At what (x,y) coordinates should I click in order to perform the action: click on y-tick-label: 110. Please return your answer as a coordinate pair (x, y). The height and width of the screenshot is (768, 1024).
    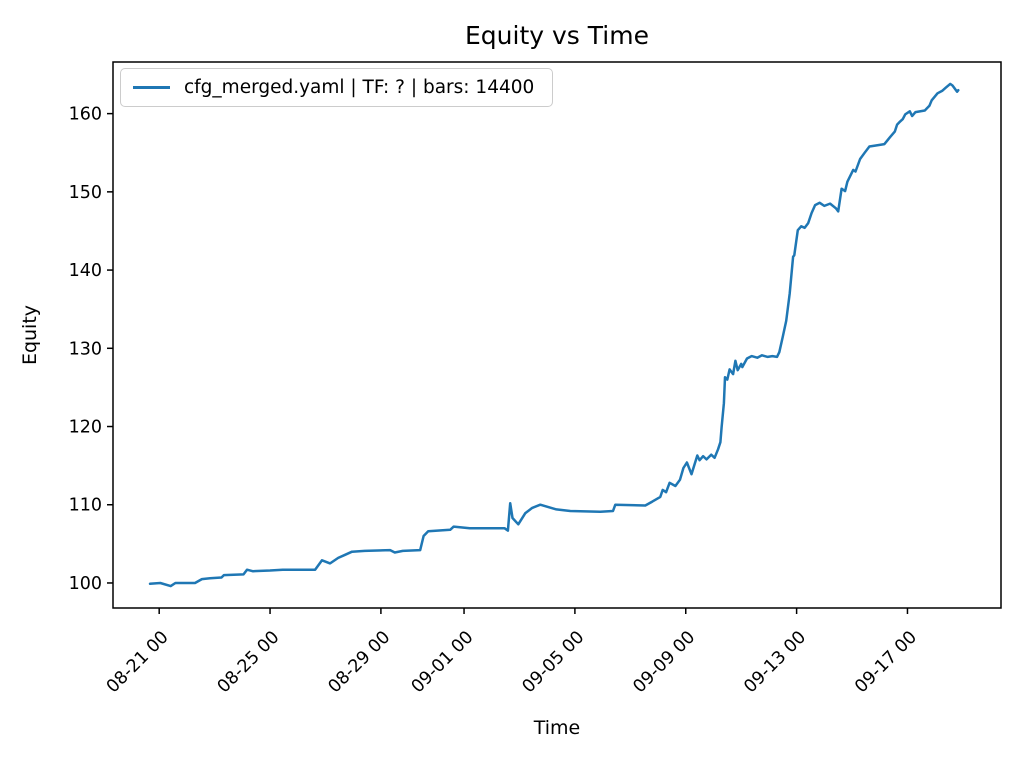
    Looking at the image, I should click on (85, 506).